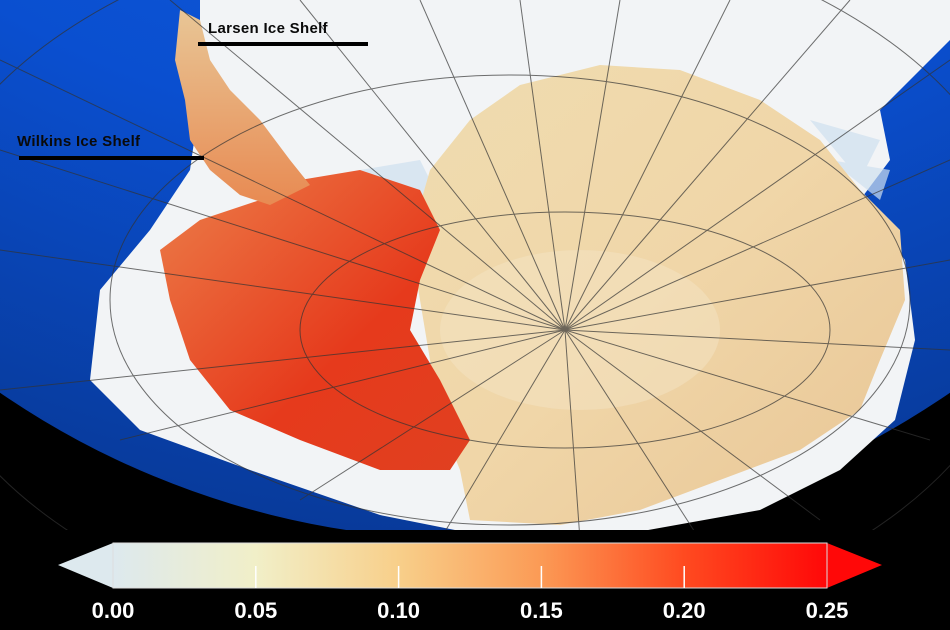 The image size is (950, 630). What do you see at coordinates (79, 141) in the screenshot?
I see `wilkins-ice-shelf-label: Wilkins Ice Shelf` at bounding box center [79, 141].